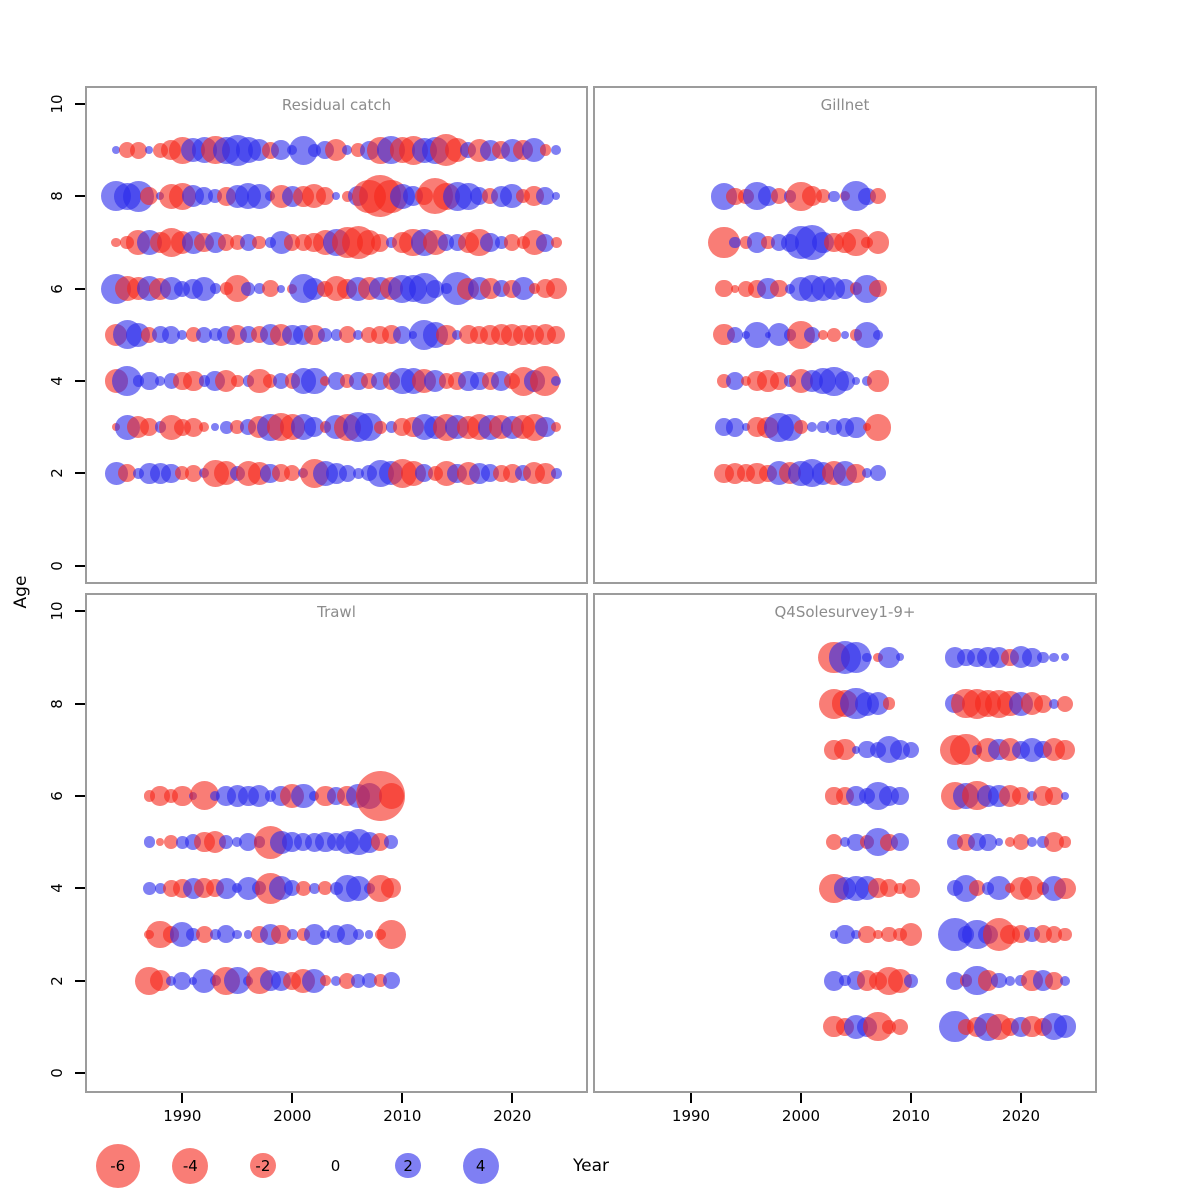 The image size is (1200, 1200). Describe the element at coordinates (57, 381) in the screenshot. I see `y-tick-label: 4` at that location.